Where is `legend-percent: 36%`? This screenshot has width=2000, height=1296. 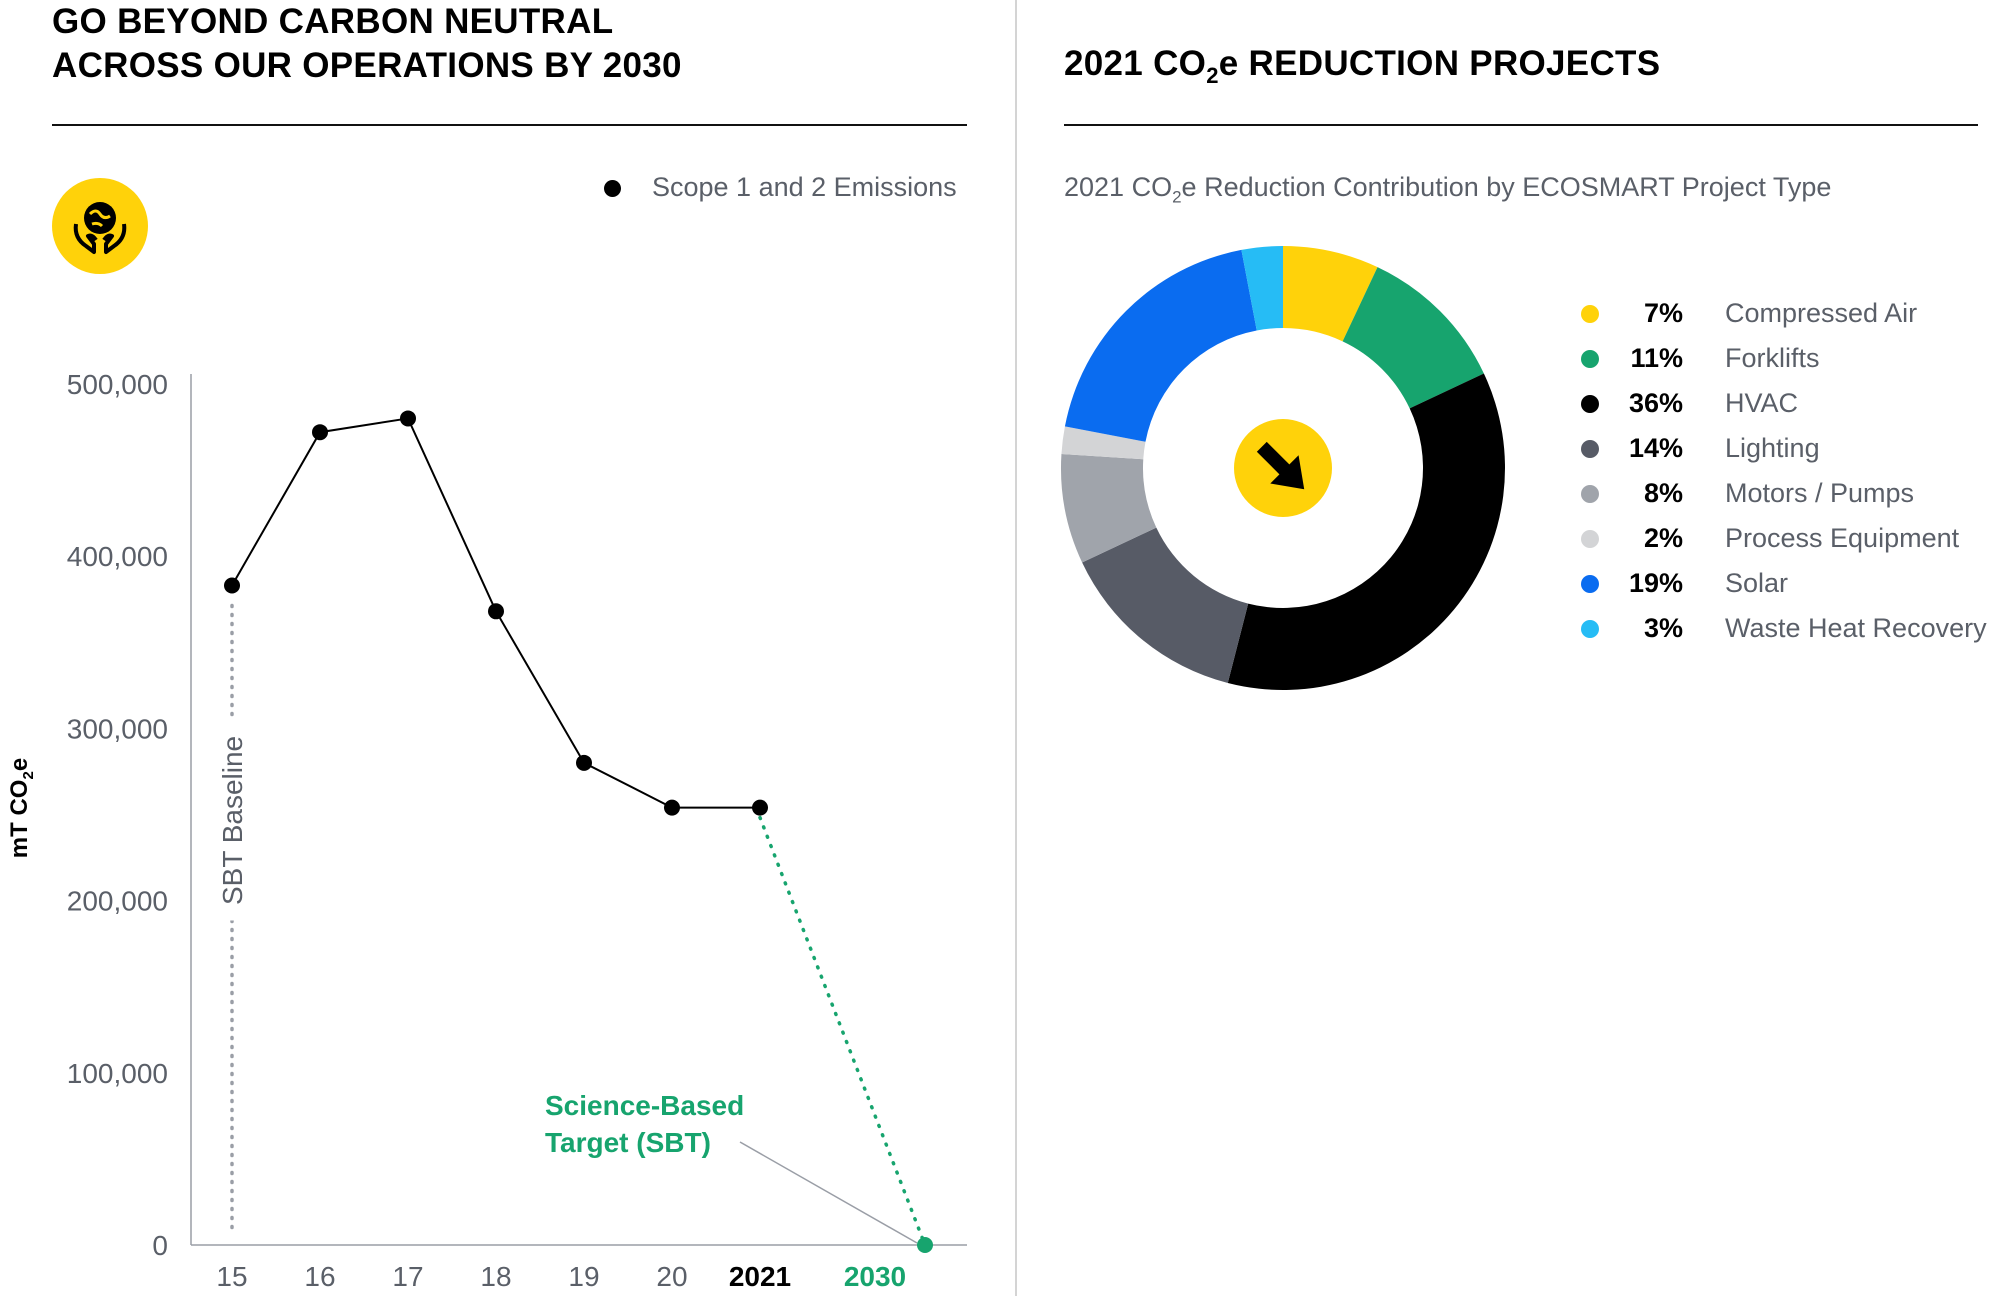 legend-percent: 36% is located at coordinates (1655, 403).